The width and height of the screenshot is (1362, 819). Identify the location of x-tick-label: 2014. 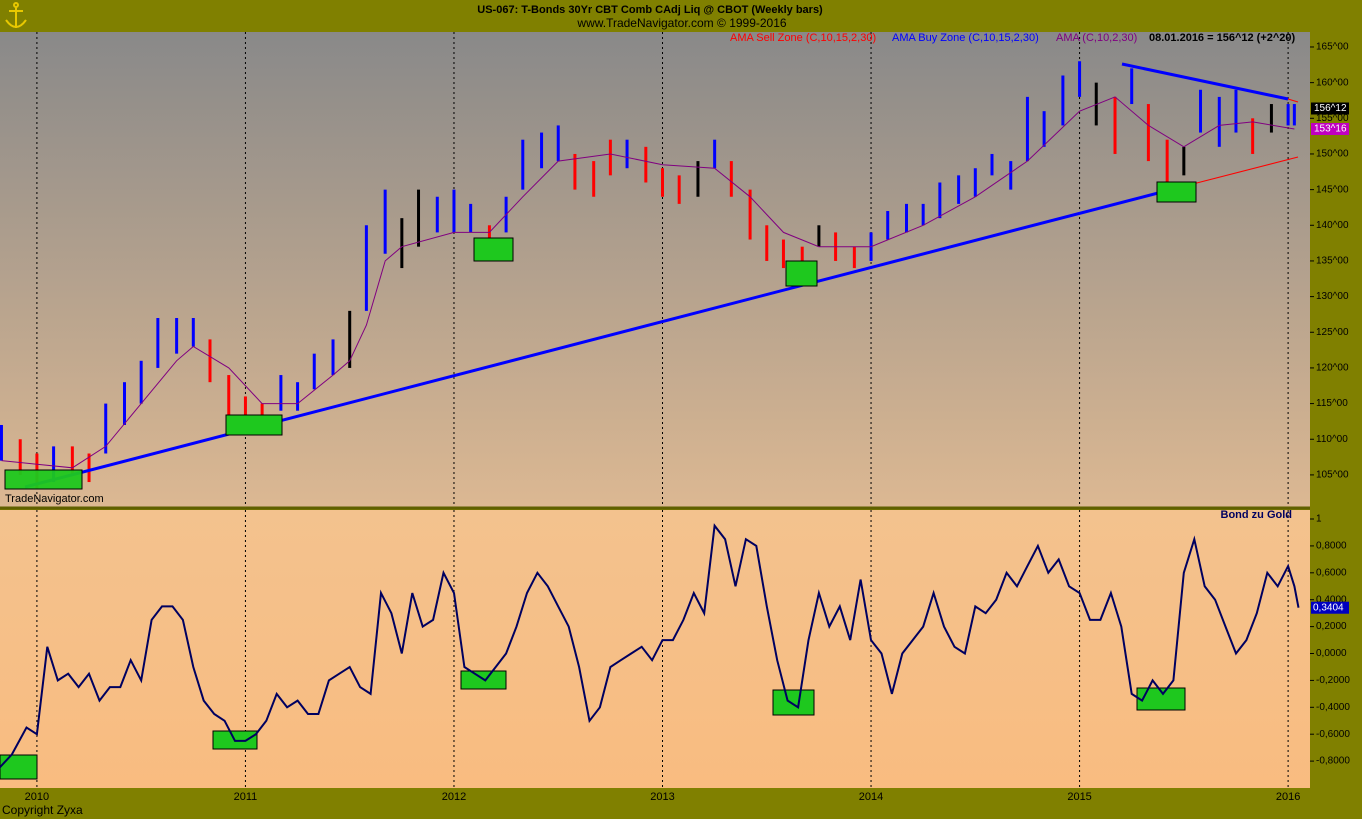
(871, 797).